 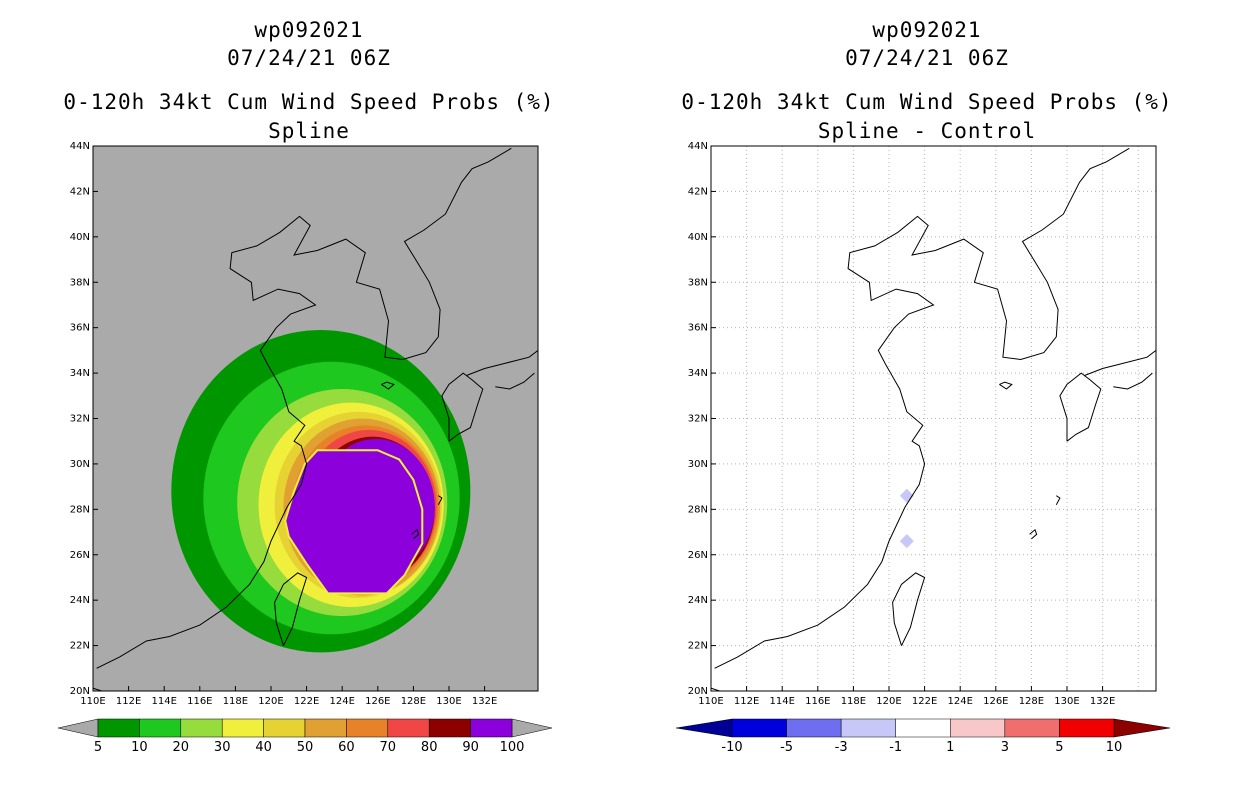 What do you see at coordinates (270, 701) in the screenshot?
I see `x-tick-label: 120E` at bounding box center [270, 701].